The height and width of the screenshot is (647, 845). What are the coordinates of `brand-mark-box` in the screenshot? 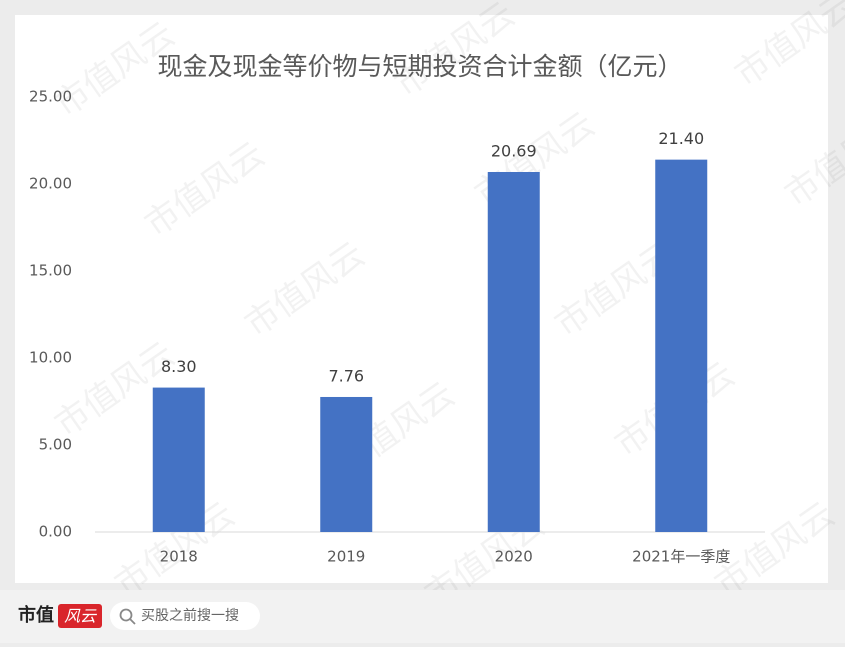 It's located at (80, 616).